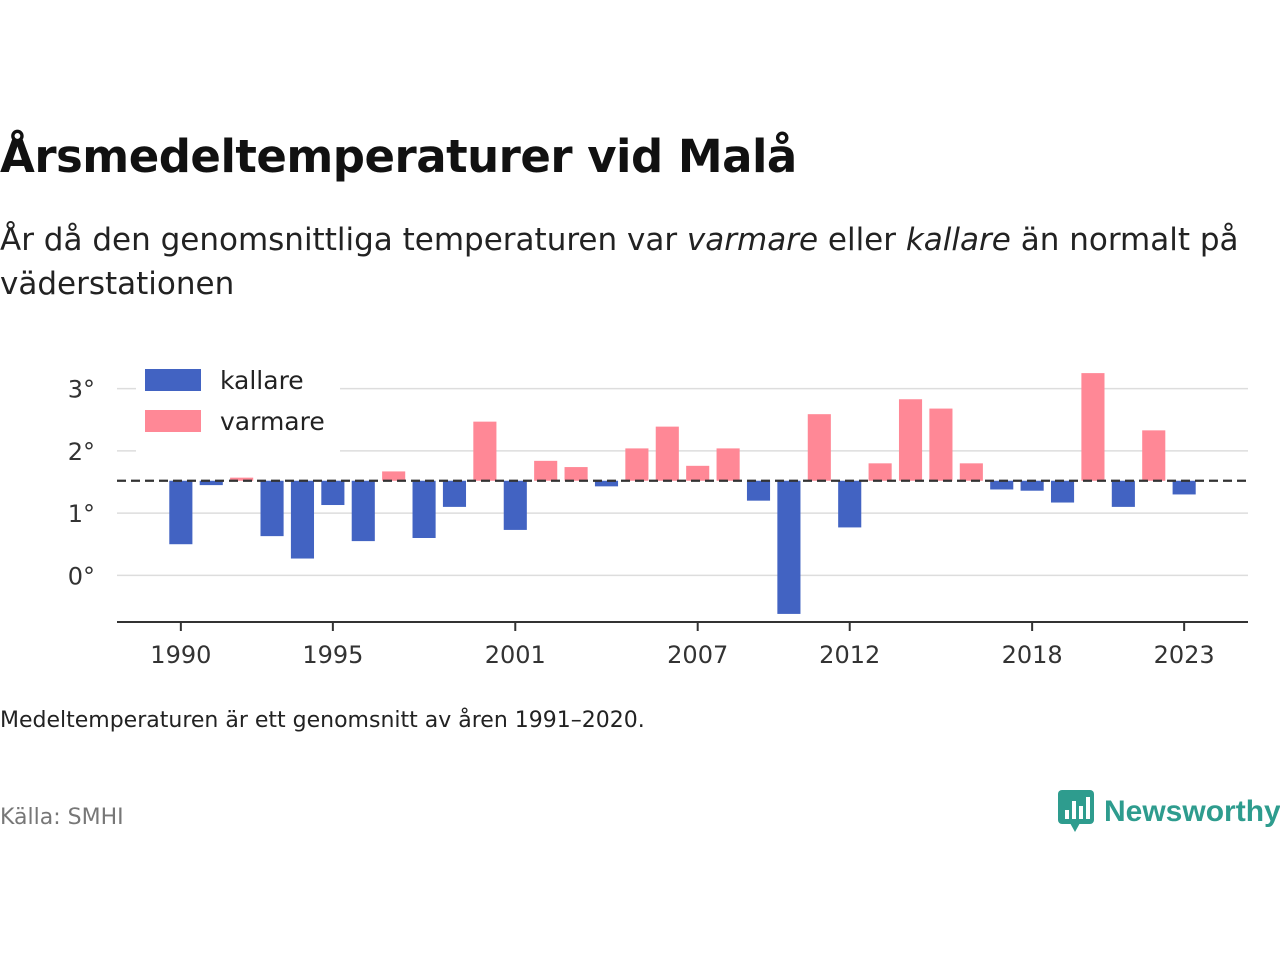 The image size is (1280, 960). What do you see at coordinates (272, 421) in the screenshot?
I see `legend-label: varmare` at bounding box center [272, 421].